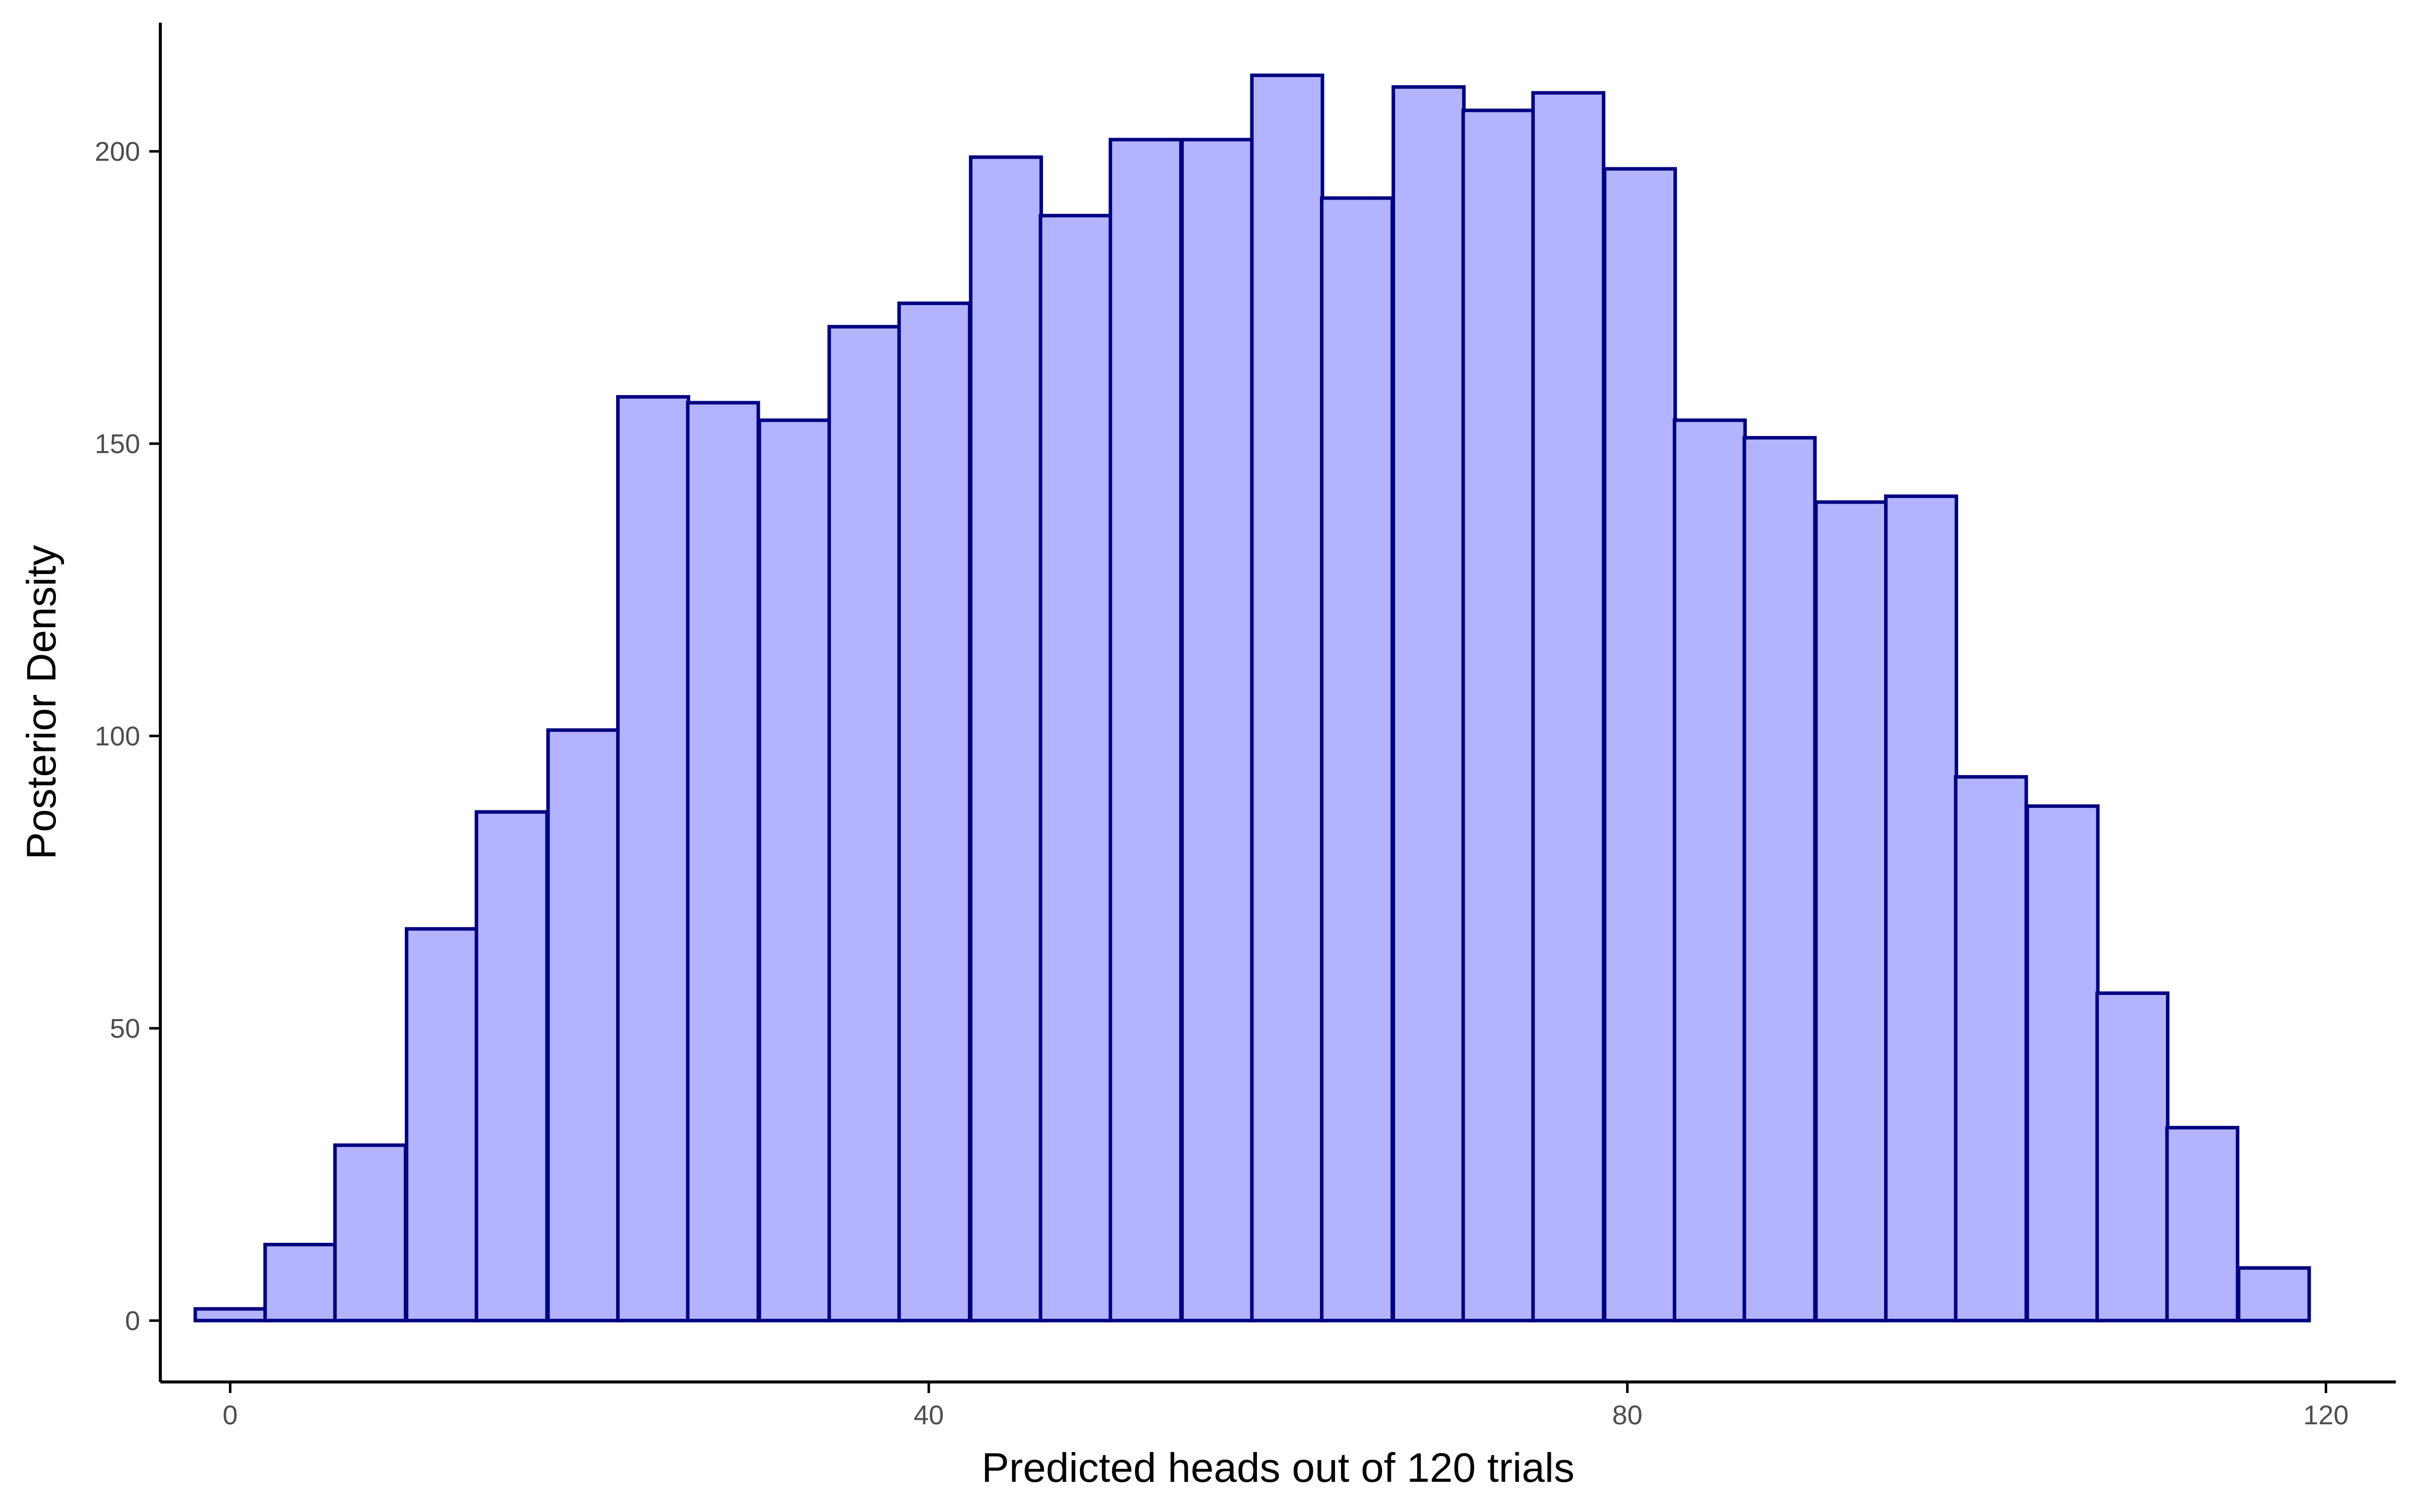 Image resolution: width=2420 pixels, height=1512 pixels. I want to click on y-tick-label: 100, so click(117, 736).